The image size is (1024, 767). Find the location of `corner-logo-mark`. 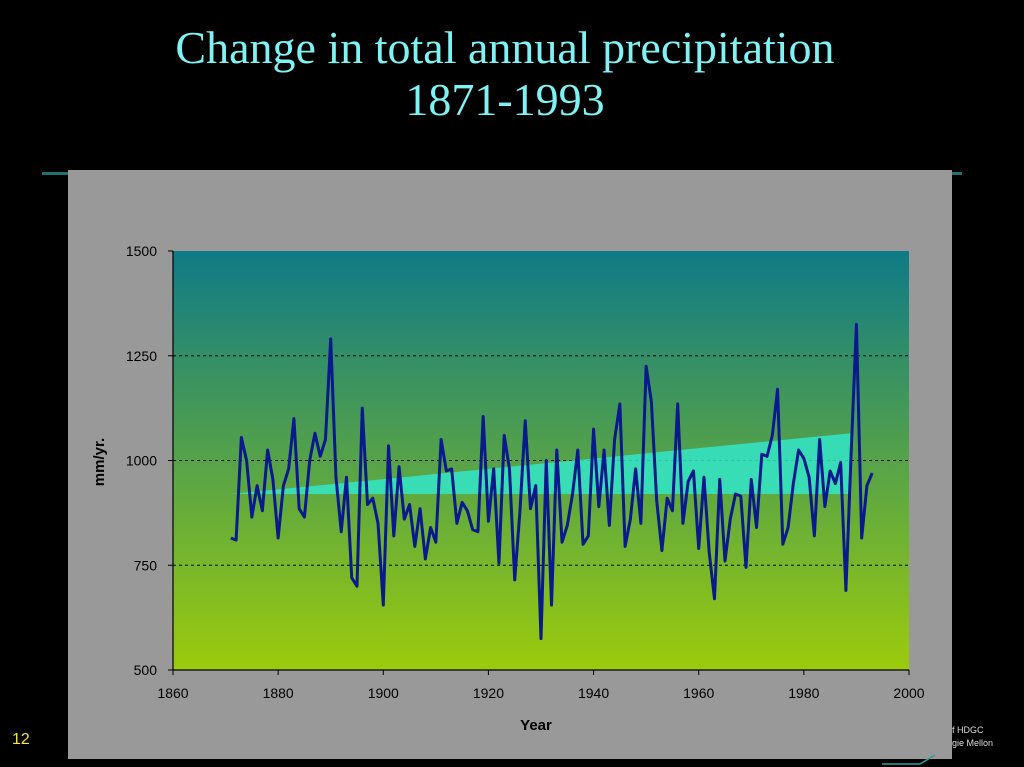

corner-logo-mark is located at coordinates (909, 759).